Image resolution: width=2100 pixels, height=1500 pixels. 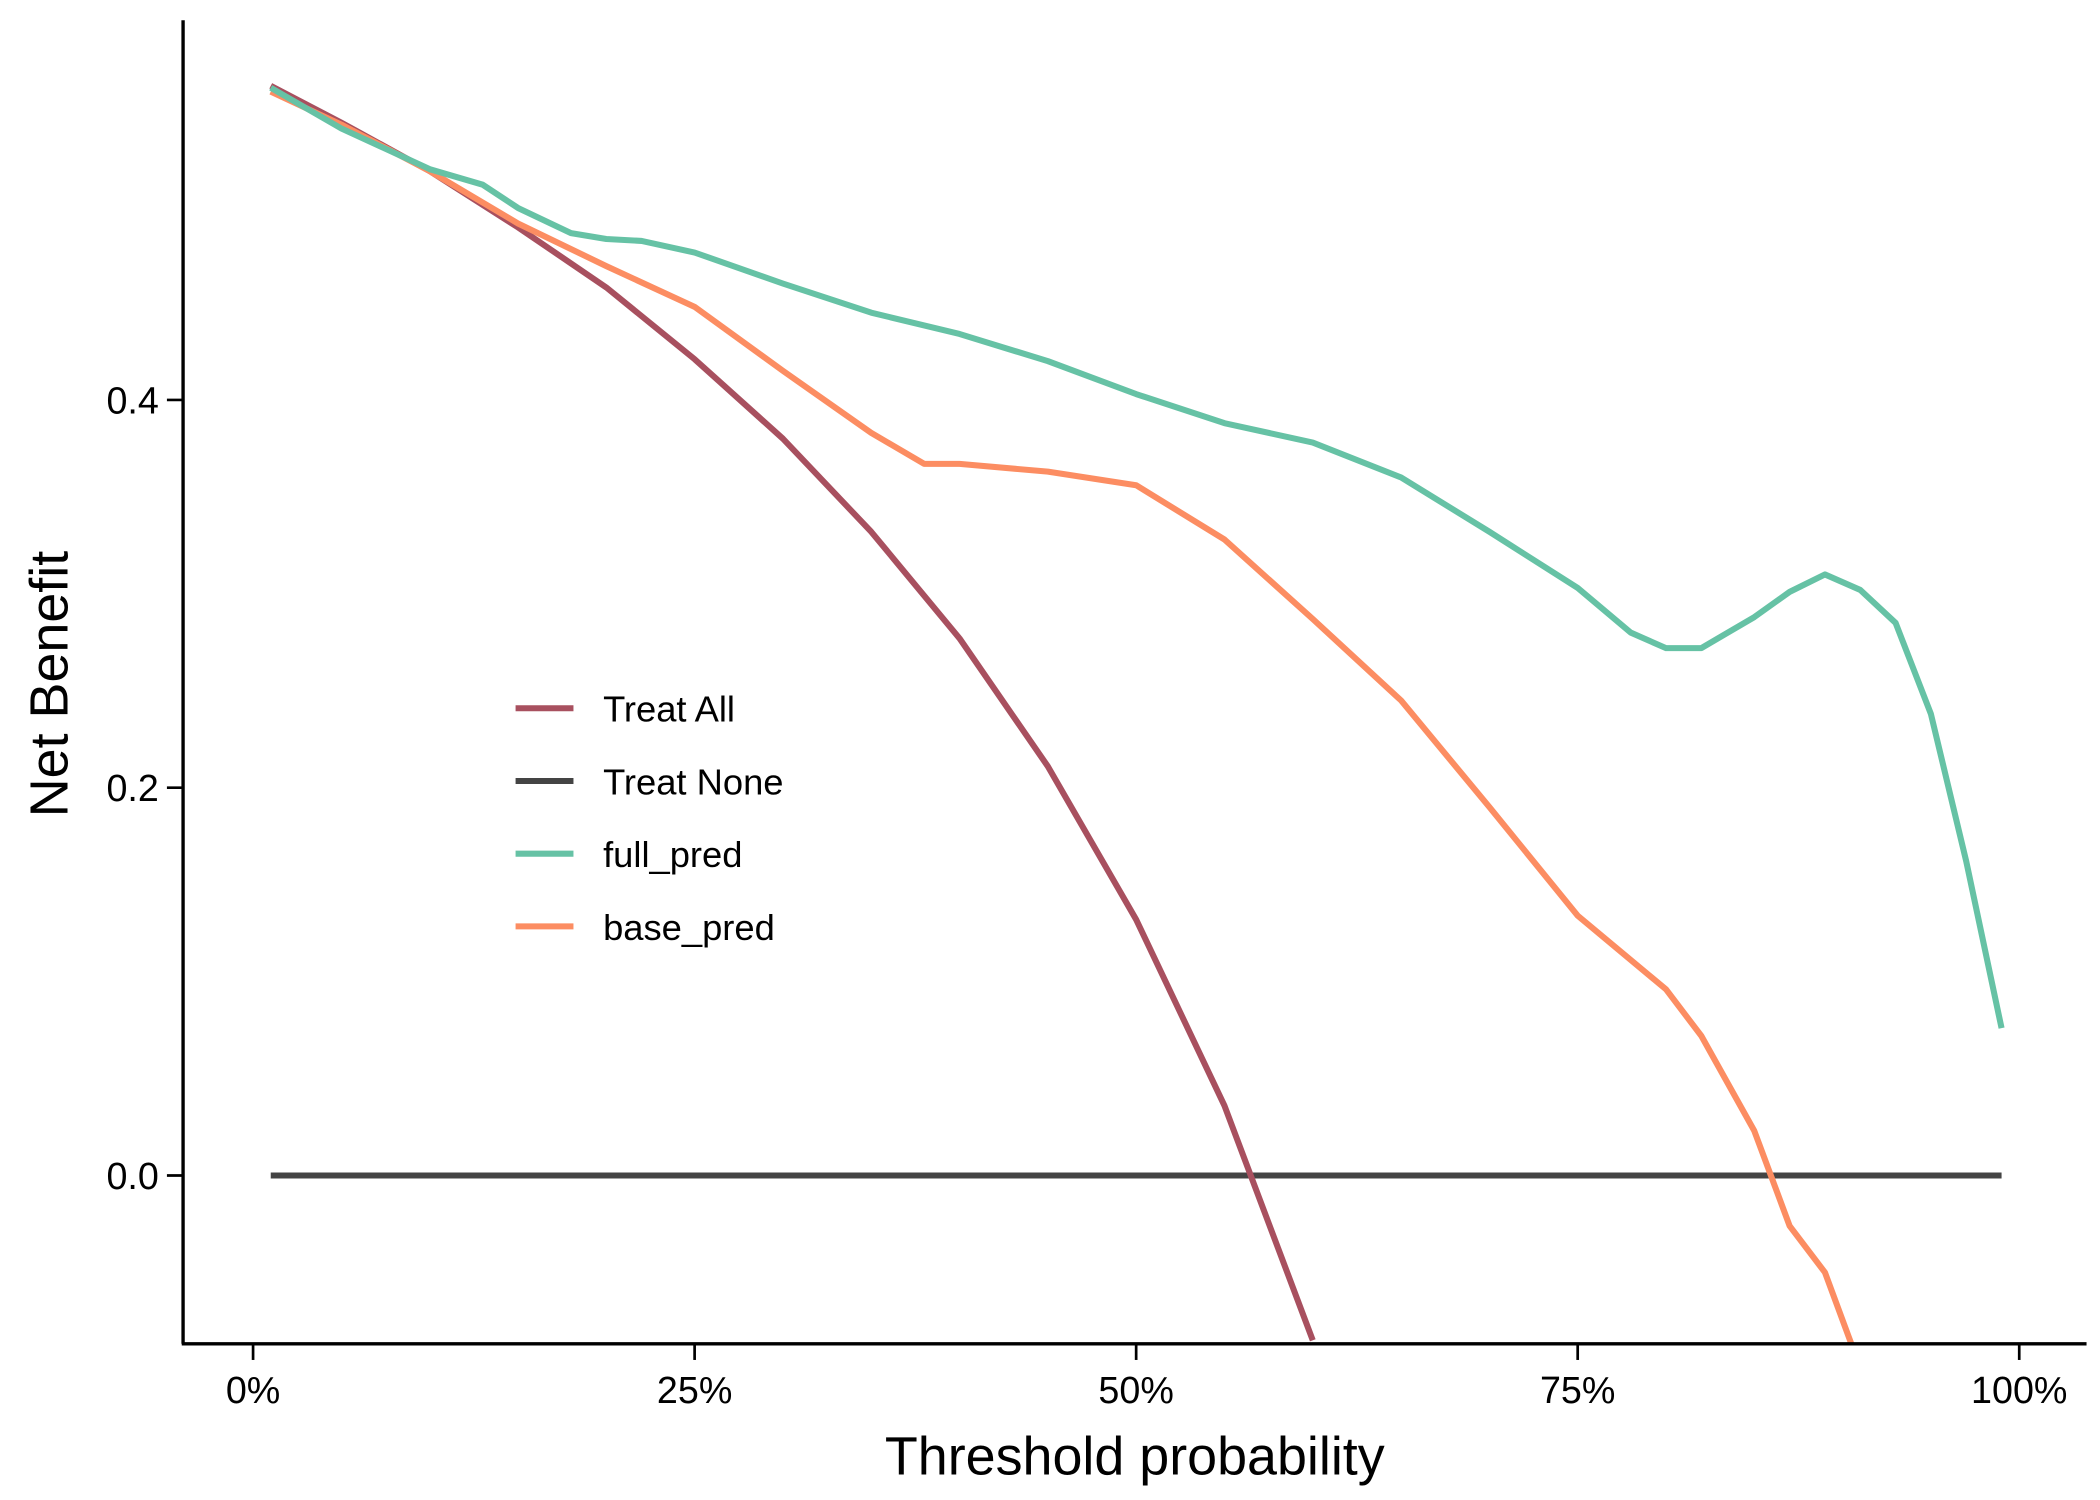 I want to click on y-axis-title: Net Benefit, so click(x=49, y=684).